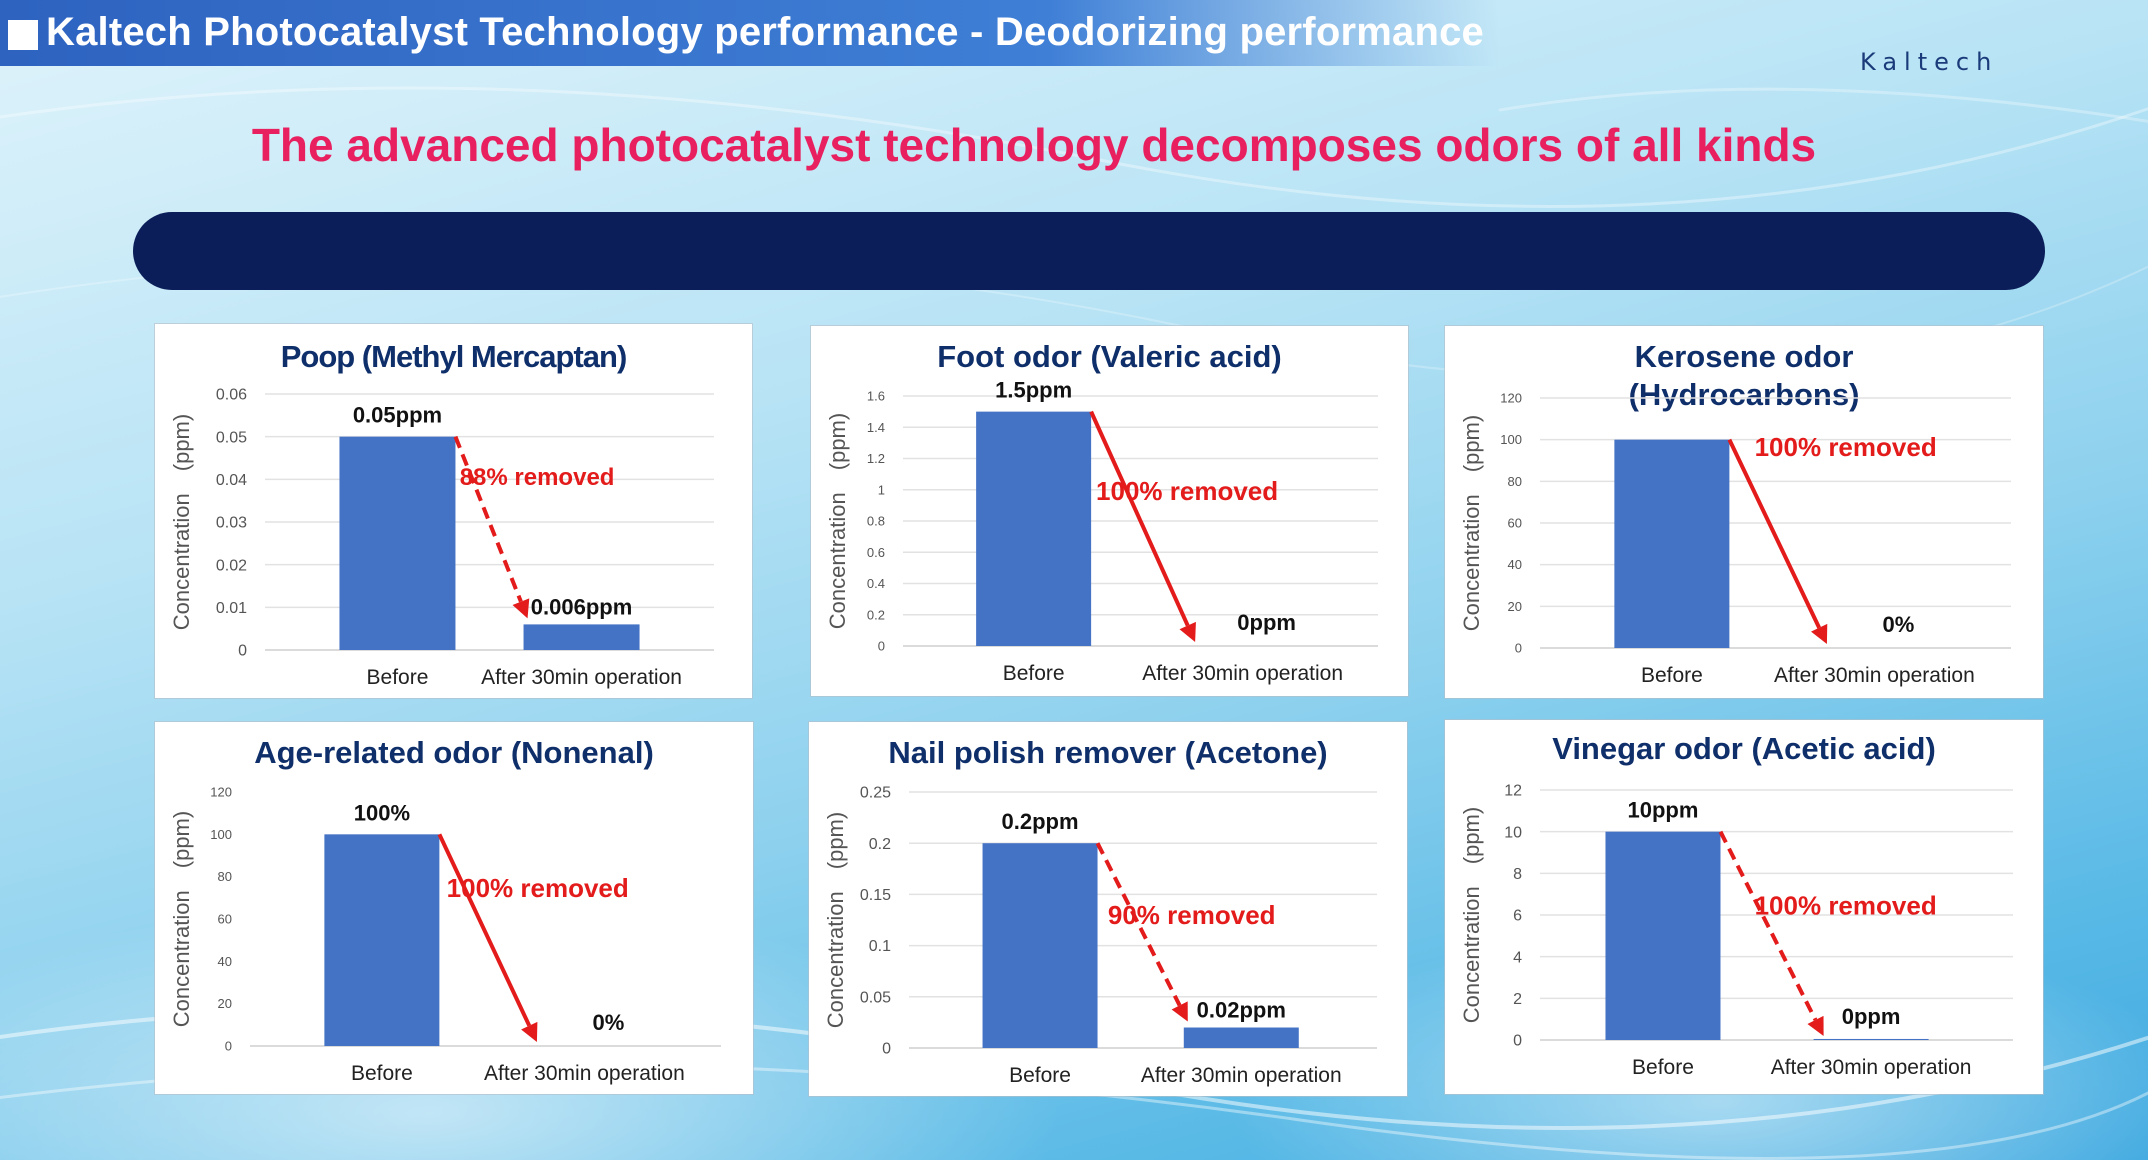  What do you see at coordinates (876, 583) in the screenshot?
I see `y-tick-label: 0.4` at bounding box center [876, 583].